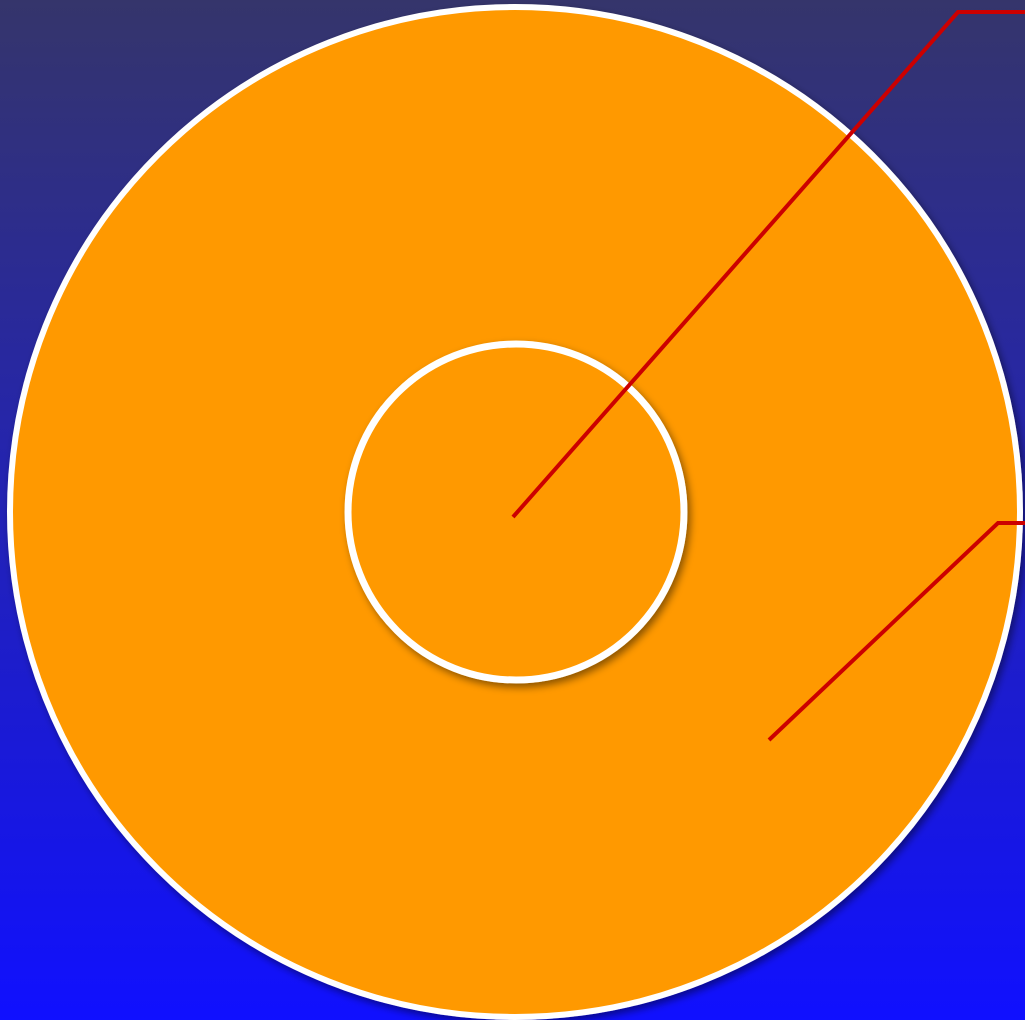  What do you see at coordinates (896, 631) in the screenshot?
I see `leader-line-outer` at bounding box center [896, 631].